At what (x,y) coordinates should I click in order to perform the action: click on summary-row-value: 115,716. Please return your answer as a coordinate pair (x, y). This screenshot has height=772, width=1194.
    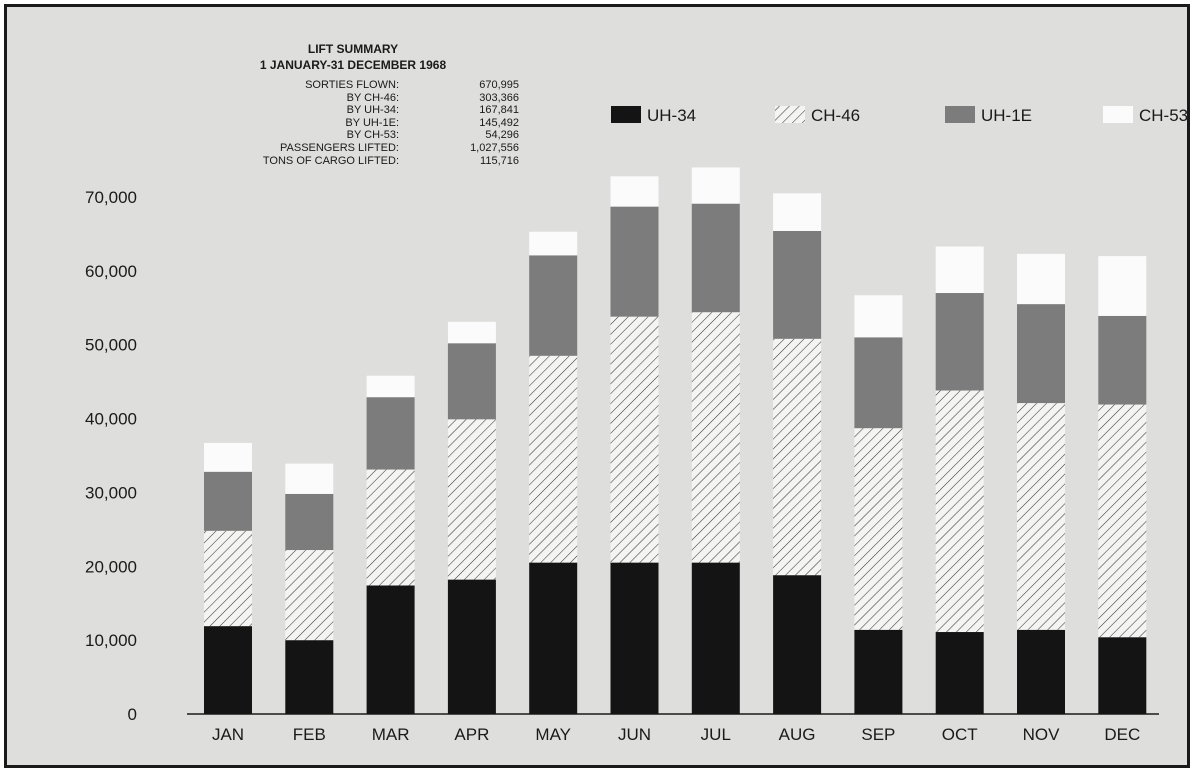
    Looking at the image, I should click on (499, 160).